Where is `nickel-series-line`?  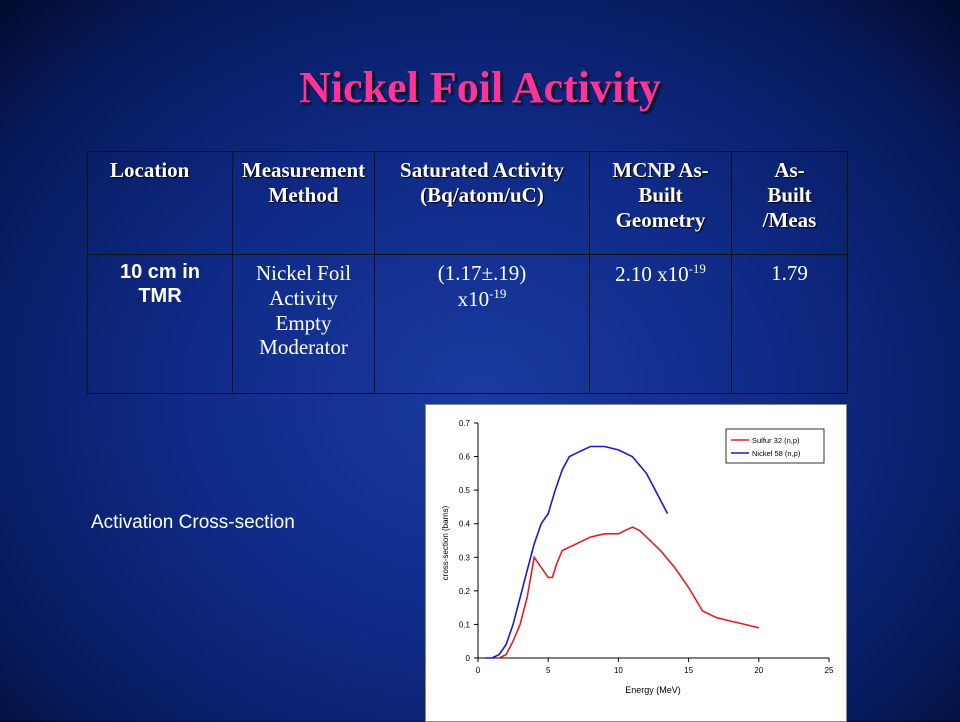
nickel-series-line is located at coordinates (577, 552).